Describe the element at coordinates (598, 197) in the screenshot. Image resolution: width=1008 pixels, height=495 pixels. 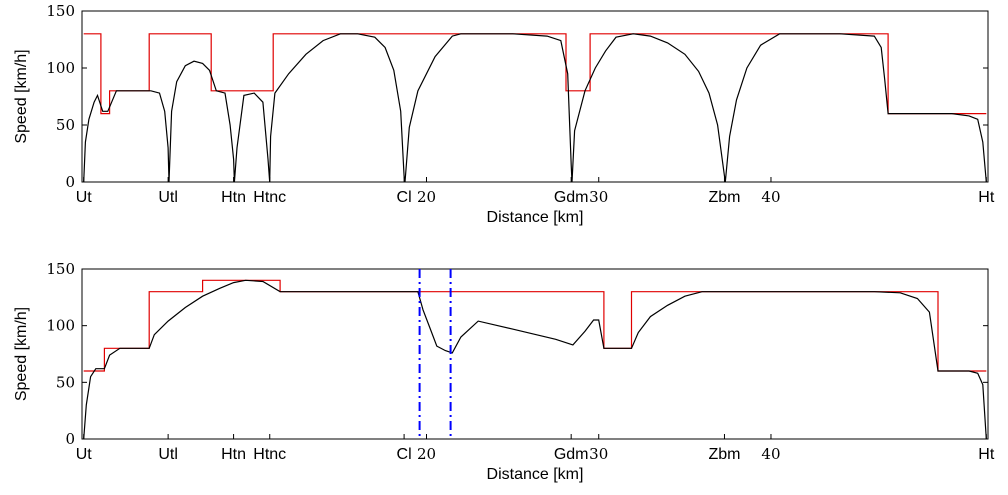
I see `top-x-tick-label: 30` at that location.